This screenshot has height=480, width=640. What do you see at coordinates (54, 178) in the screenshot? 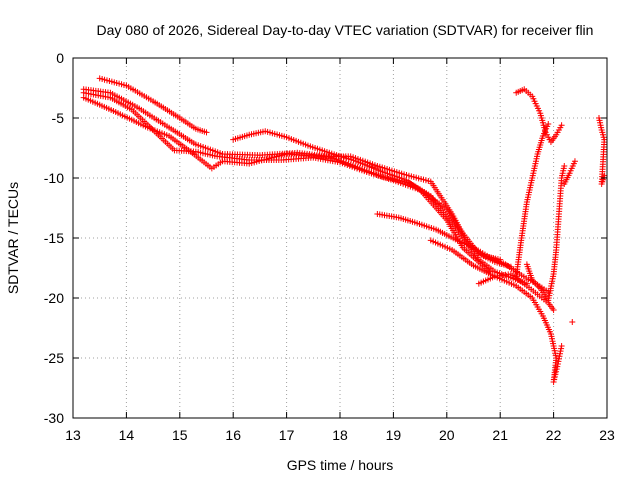
I see `y-tick-label: -10` at bounding box center [54, 178].